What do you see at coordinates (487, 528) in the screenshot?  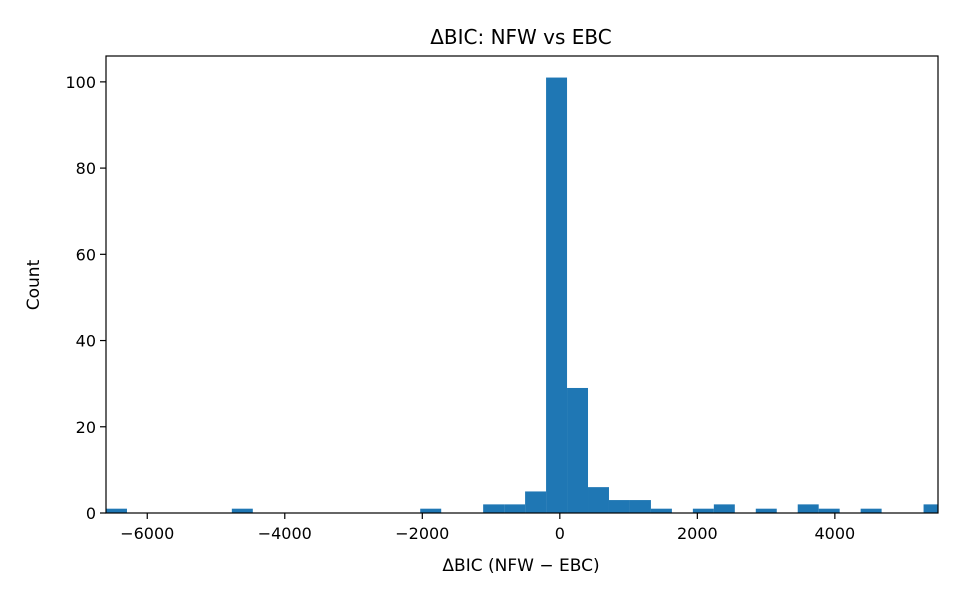 I see `x-axis-ticks: −6000 −4000 −2000 0 2000 4000` at bounding box center [487, 528].